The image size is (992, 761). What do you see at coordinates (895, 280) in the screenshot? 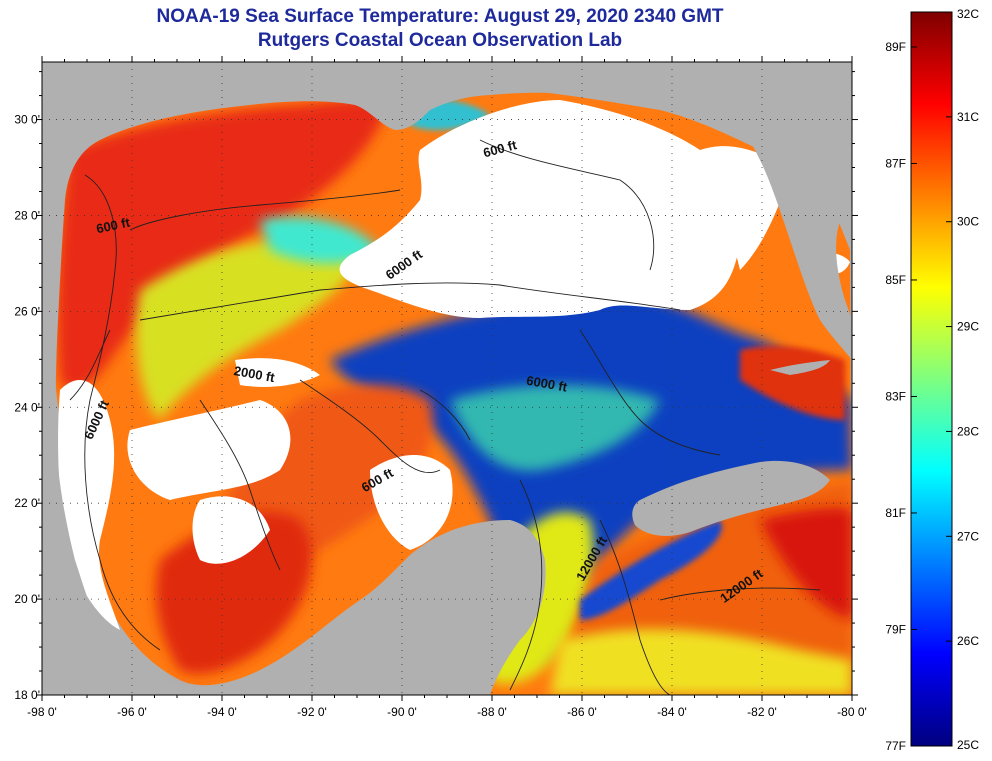
I see `fahrenheit-label: 85F` at bounding box center [895, 280].